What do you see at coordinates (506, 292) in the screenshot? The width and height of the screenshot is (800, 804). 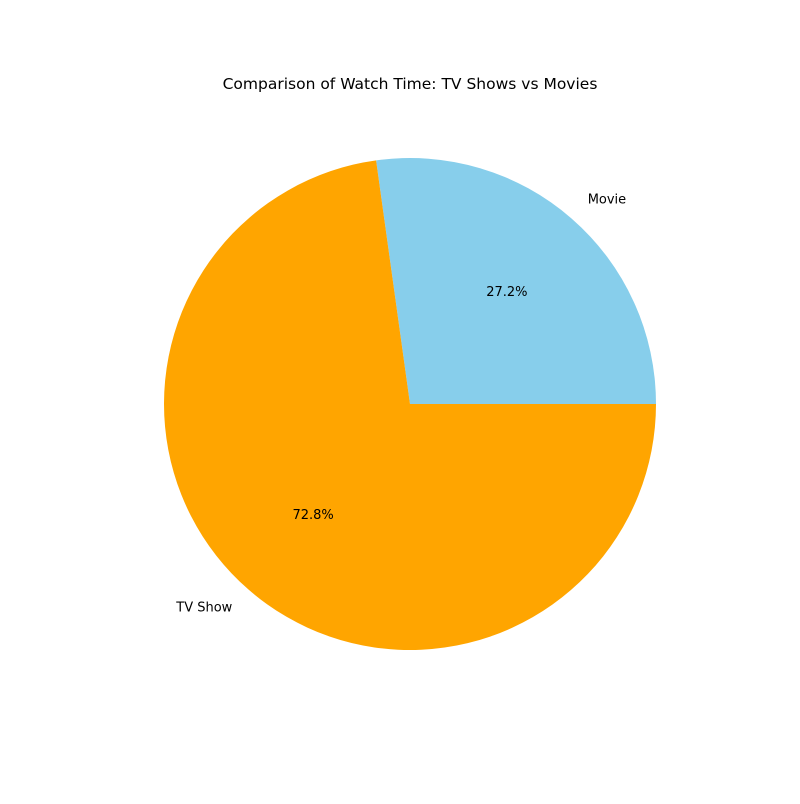 I see `slice-percent-movie: 27.2%` at bounding box center [506, 292].